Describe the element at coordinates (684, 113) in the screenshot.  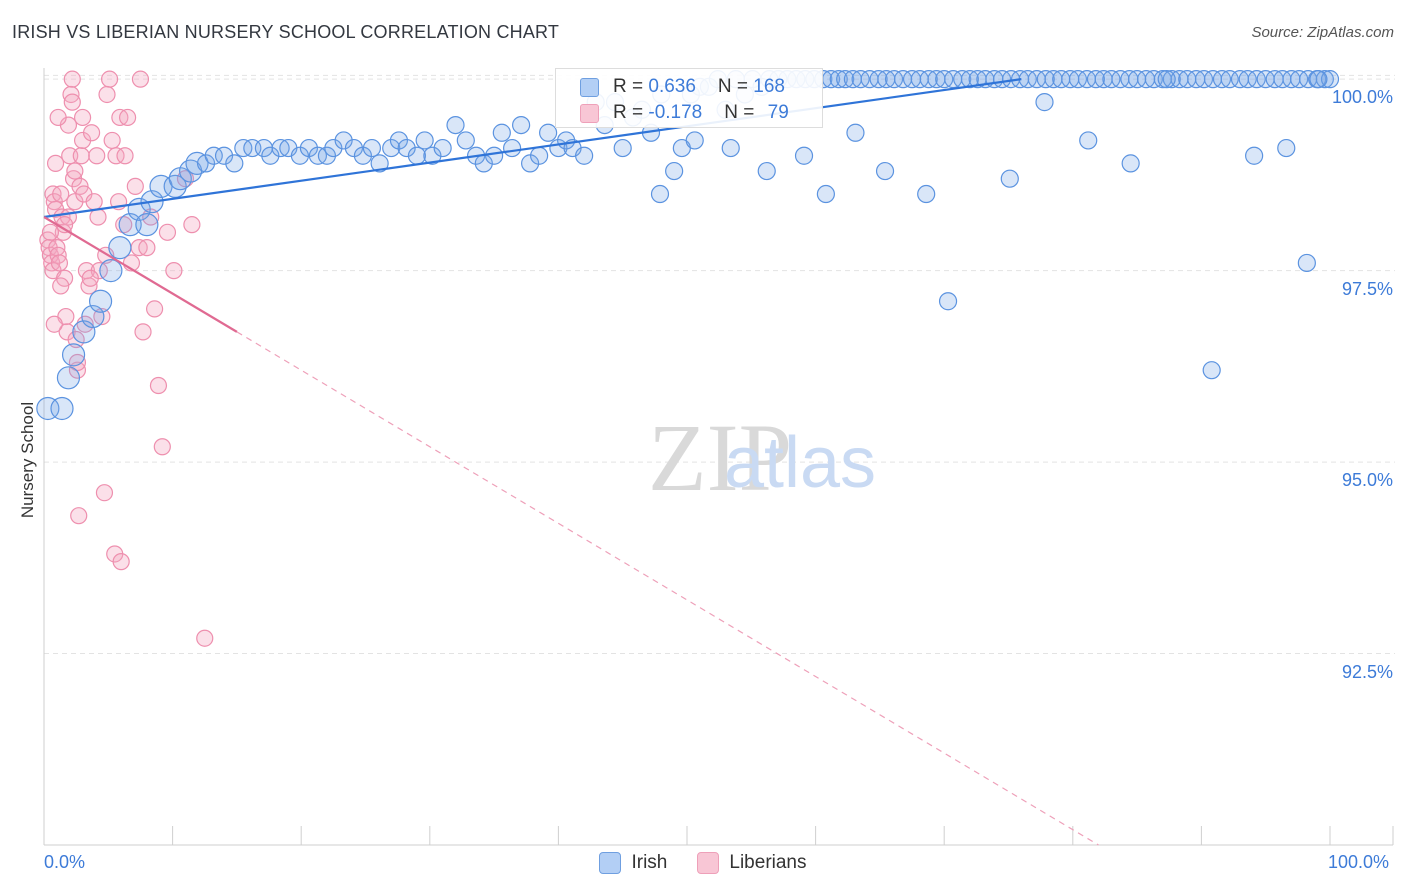
I see `liberians-stats-row: R = -0.178 N = 79` at that location.